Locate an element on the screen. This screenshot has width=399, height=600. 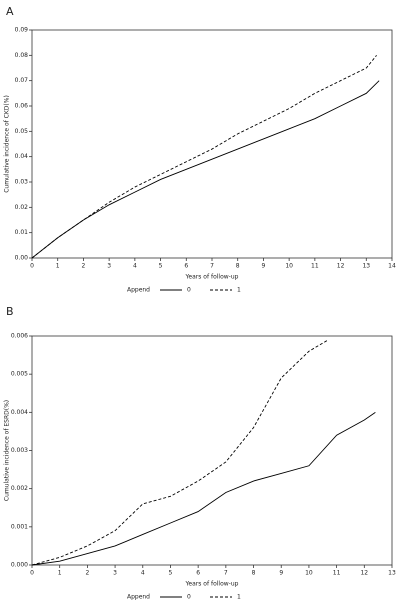
y-tick-label: 0.003 is located at coordinates (19, 450).